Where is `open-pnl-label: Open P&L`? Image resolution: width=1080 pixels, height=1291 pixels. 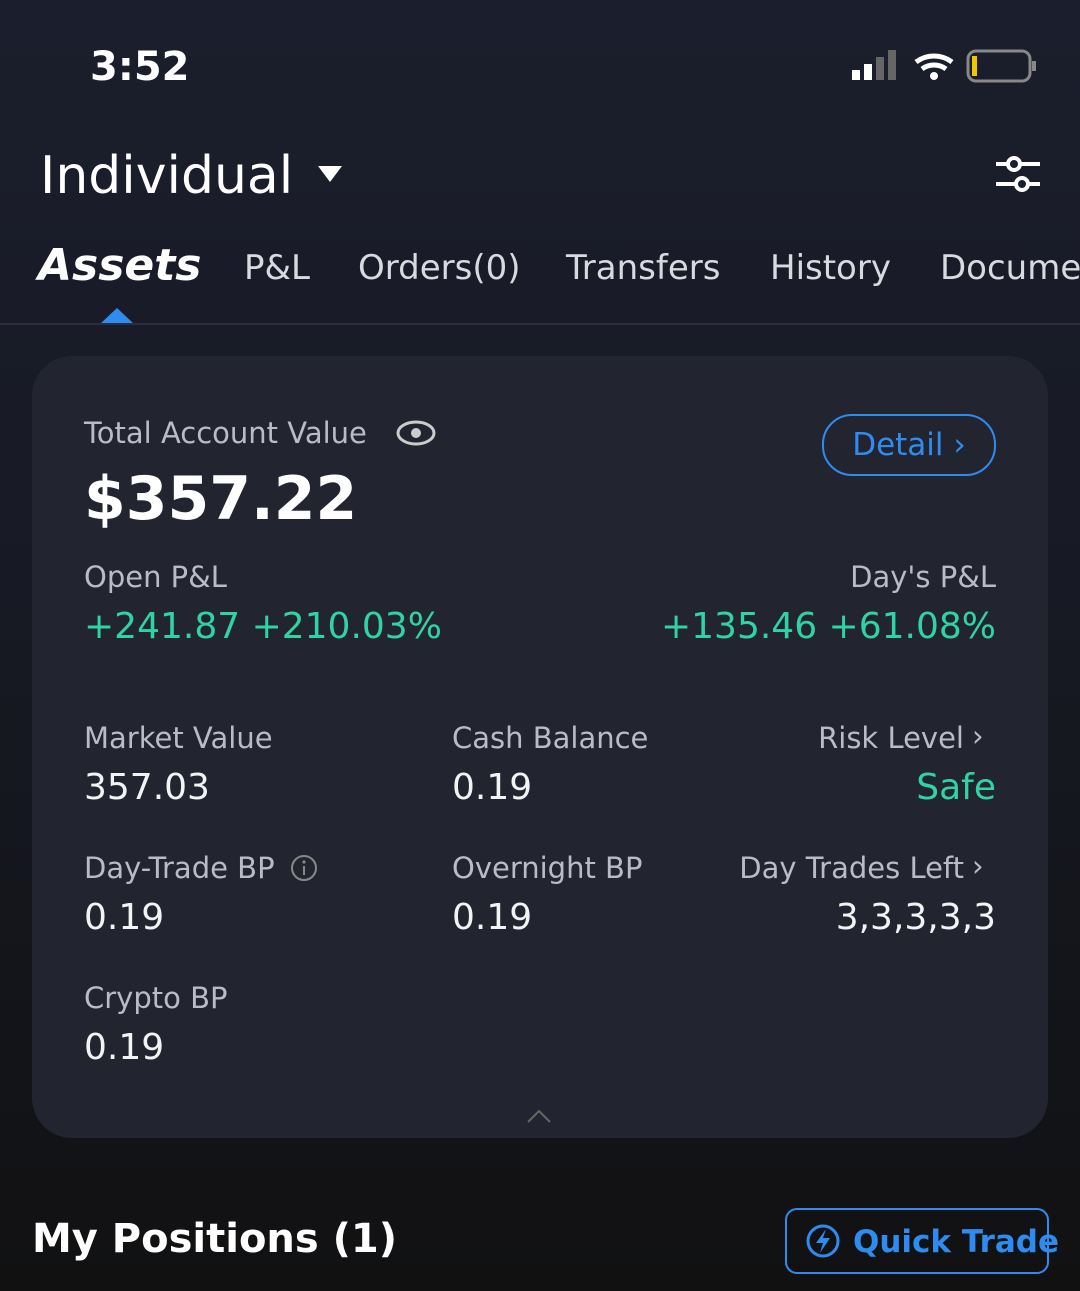 open-pnl-label: Open P&L is located at coordinates (155, 577).